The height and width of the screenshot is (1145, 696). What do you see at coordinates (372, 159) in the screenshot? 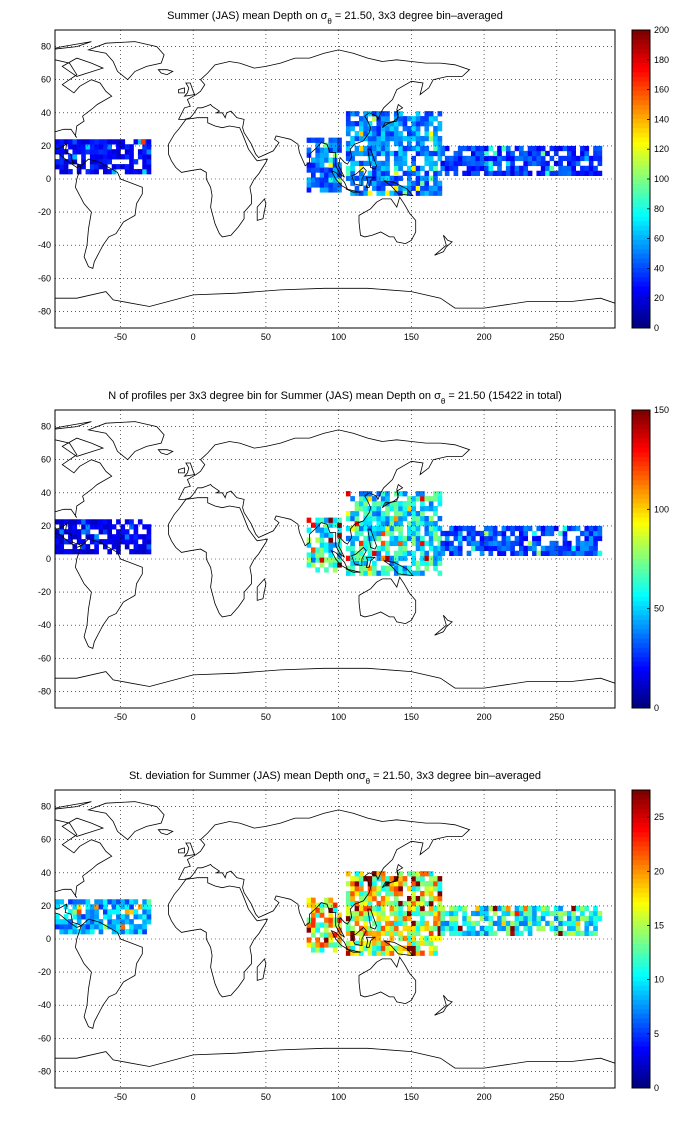
I see `coastline` at bounding box center [372, 159].